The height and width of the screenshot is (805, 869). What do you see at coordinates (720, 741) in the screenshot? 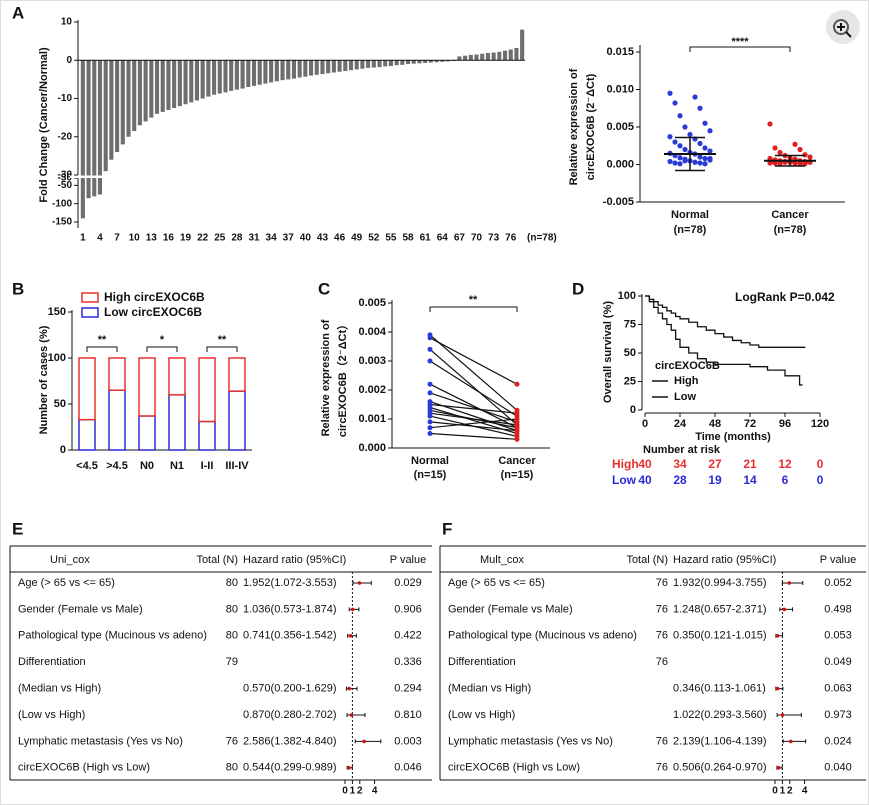
I see `row-ci: 2.139(1.106-4.139)` at bounding box center [720, 741].